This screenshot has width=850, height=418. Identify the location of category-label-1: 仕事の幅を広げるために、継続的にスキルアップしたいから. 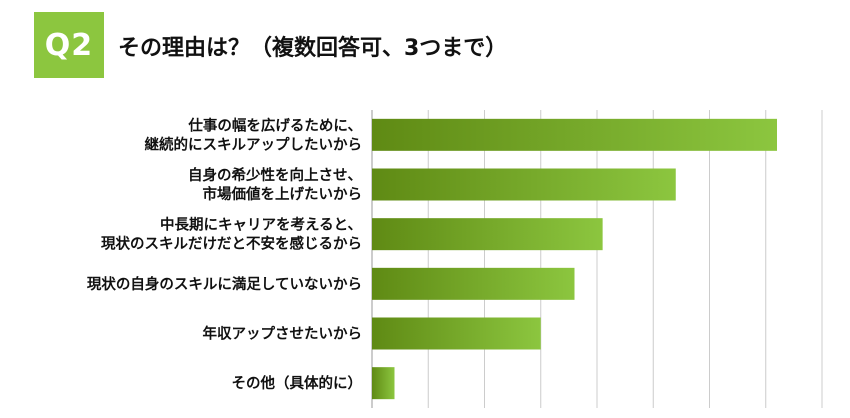
(254, 134).